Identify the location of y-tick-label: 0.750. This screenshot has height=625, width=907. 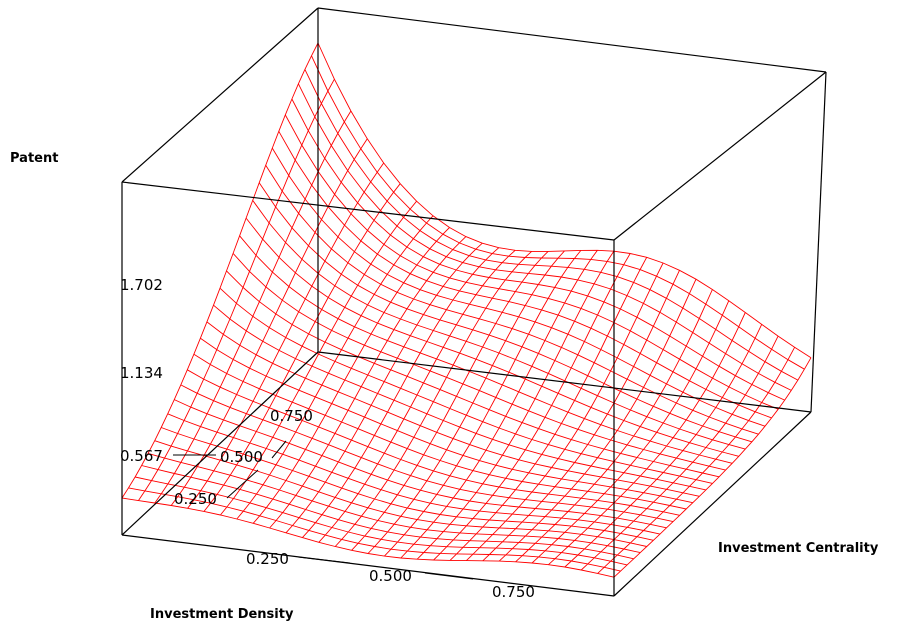
(291, 416).